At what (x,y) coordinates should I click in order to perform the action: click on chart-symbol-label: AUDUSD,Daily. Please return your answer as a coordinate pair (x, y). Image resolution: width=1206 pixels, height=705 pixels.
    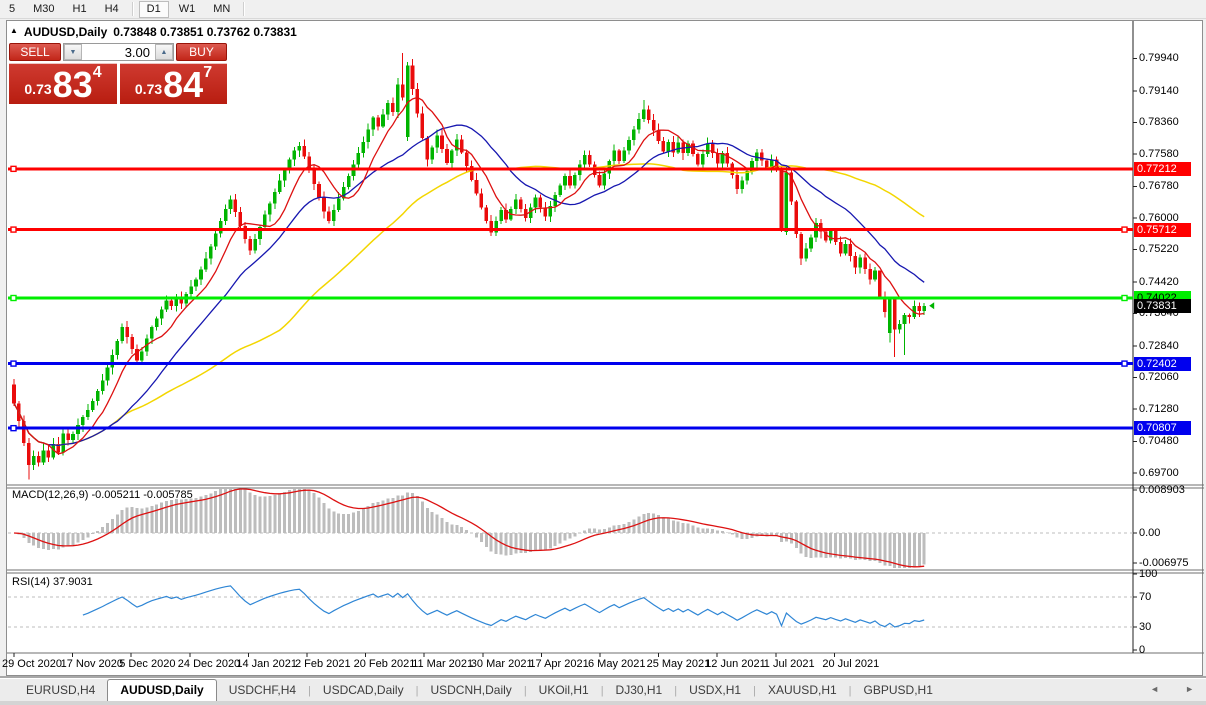
    Looking at the image, I should click on (65, 31).